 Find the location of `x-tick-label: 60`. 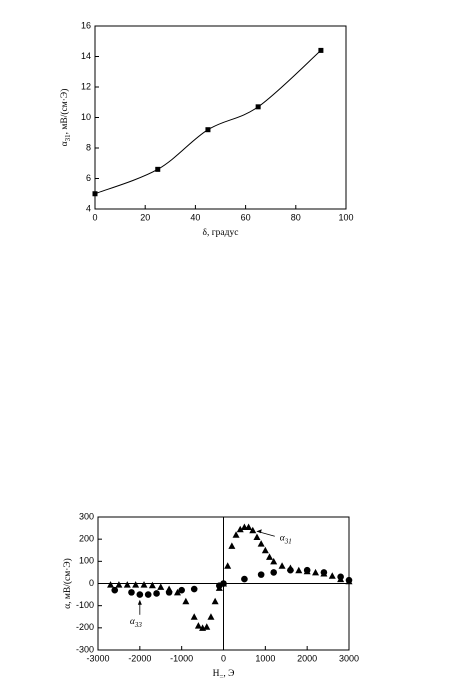

x-tick-label: 60 is located at coordinates (246, 217).